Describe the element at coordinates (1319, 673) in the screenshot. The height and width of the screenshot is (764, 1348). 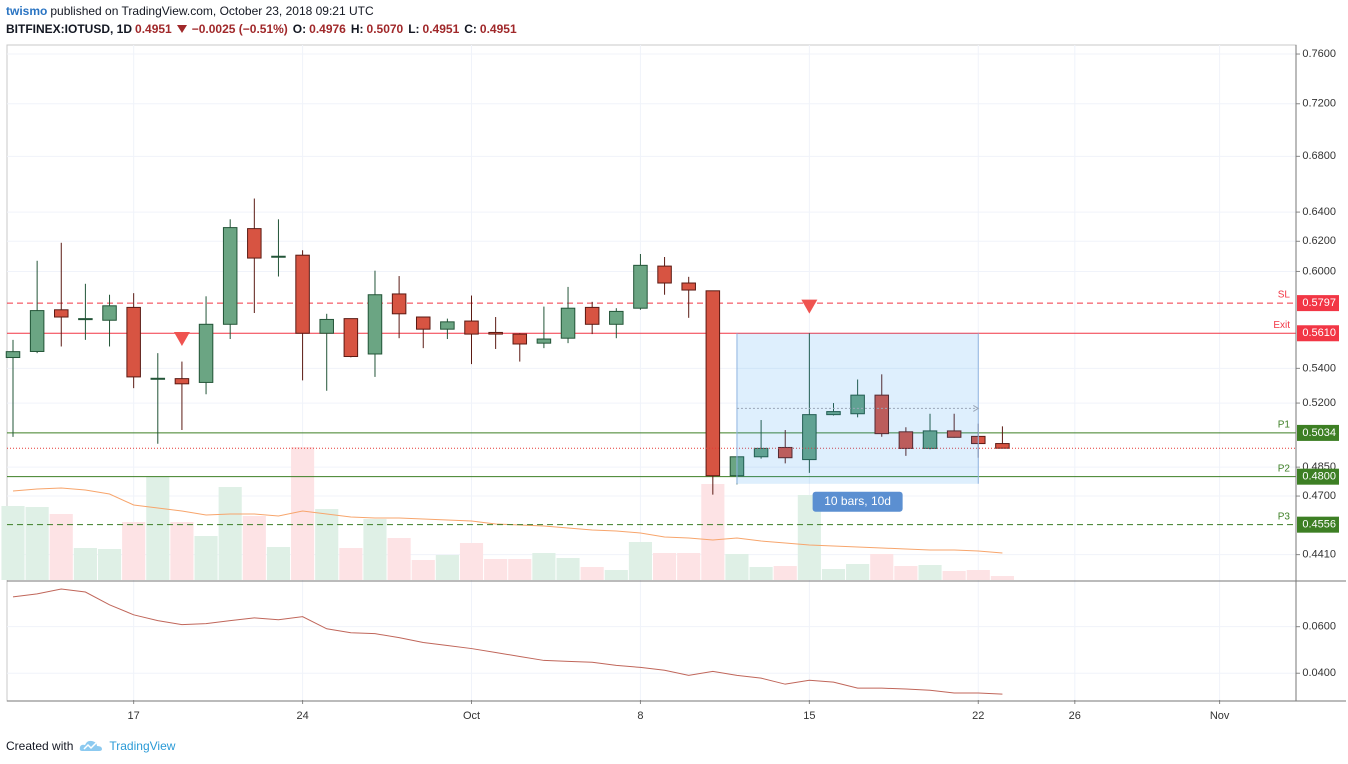
I see `y-tick-label: 0.0400` at that location.